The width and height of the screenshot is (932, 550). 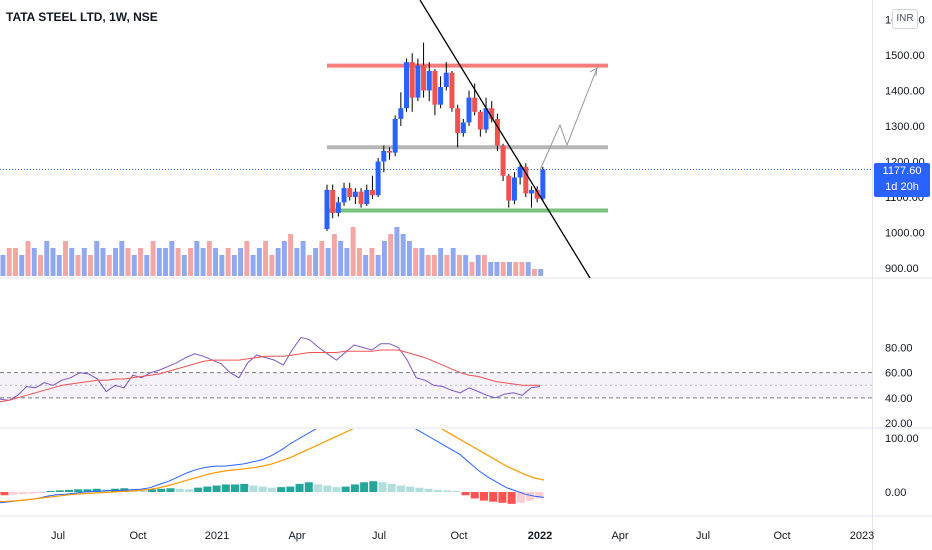 What do you see at coordinates (82, 17) in the screenshot?
I see `chart-title: TATA STEEL LTD, 1W, NSE` at bounding box center [82, 17].